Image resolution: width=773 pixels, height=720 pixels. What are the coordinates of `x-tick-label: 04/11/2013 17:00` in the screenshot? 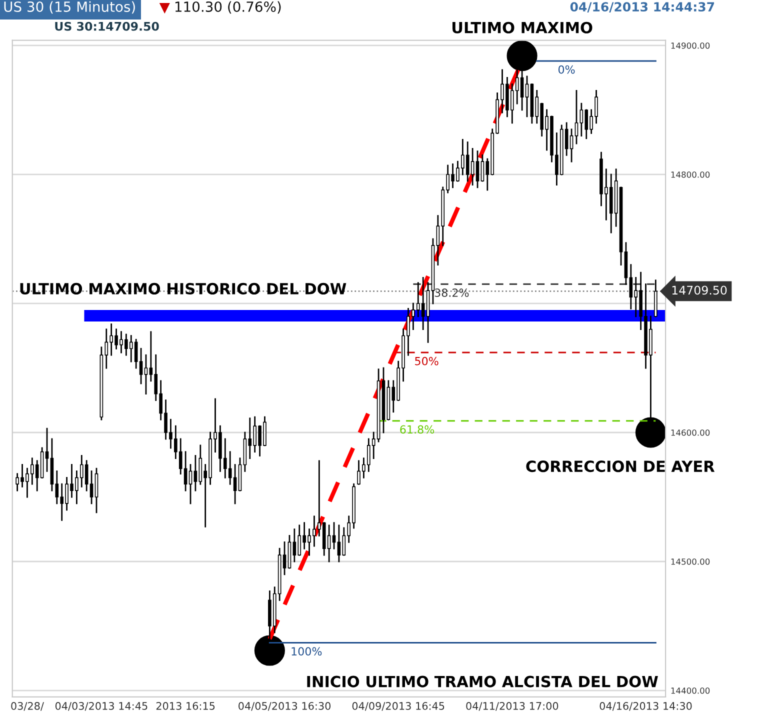 It's located at (512, 706).